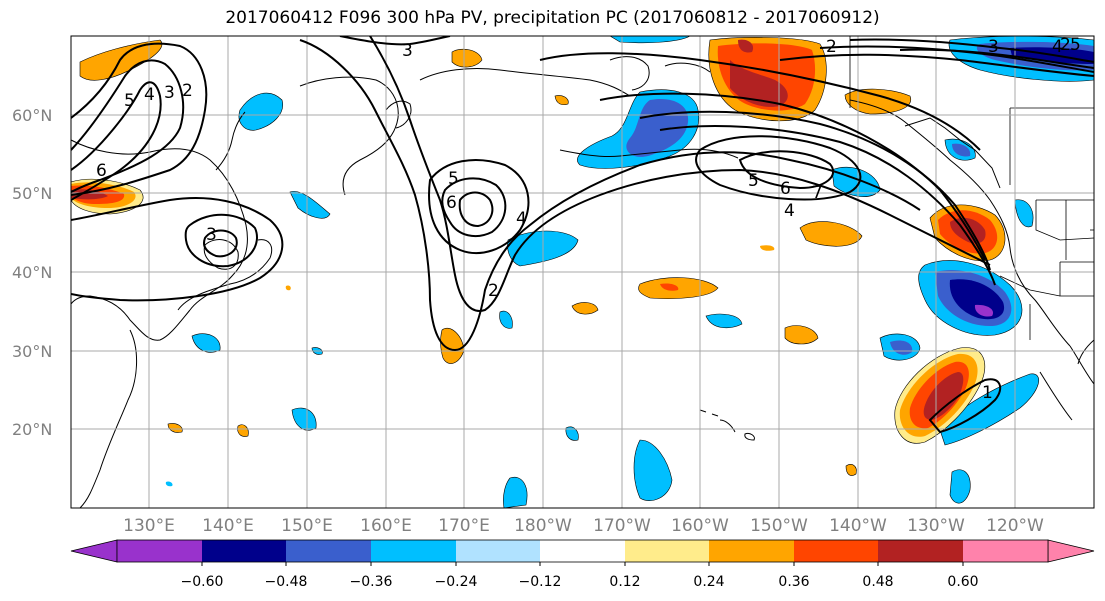  What do you see at coordinates (371, 582) in the screenshot?
I see `colorbar-tick-label: −0.36` at bounding box center [371, 582].